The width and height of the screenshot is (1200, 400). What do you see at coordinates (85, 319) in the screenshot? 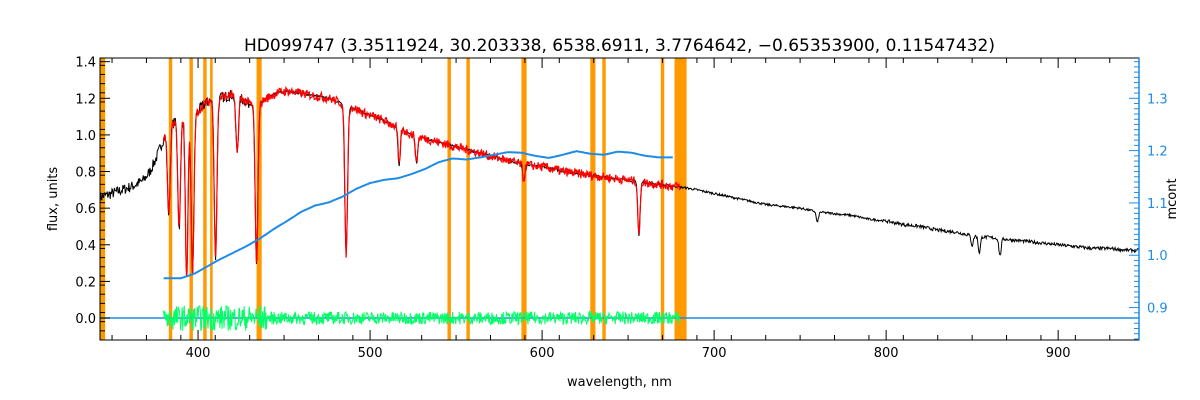
I see `y-tick-label-0: 0.0` at bounding box center [85, 319].